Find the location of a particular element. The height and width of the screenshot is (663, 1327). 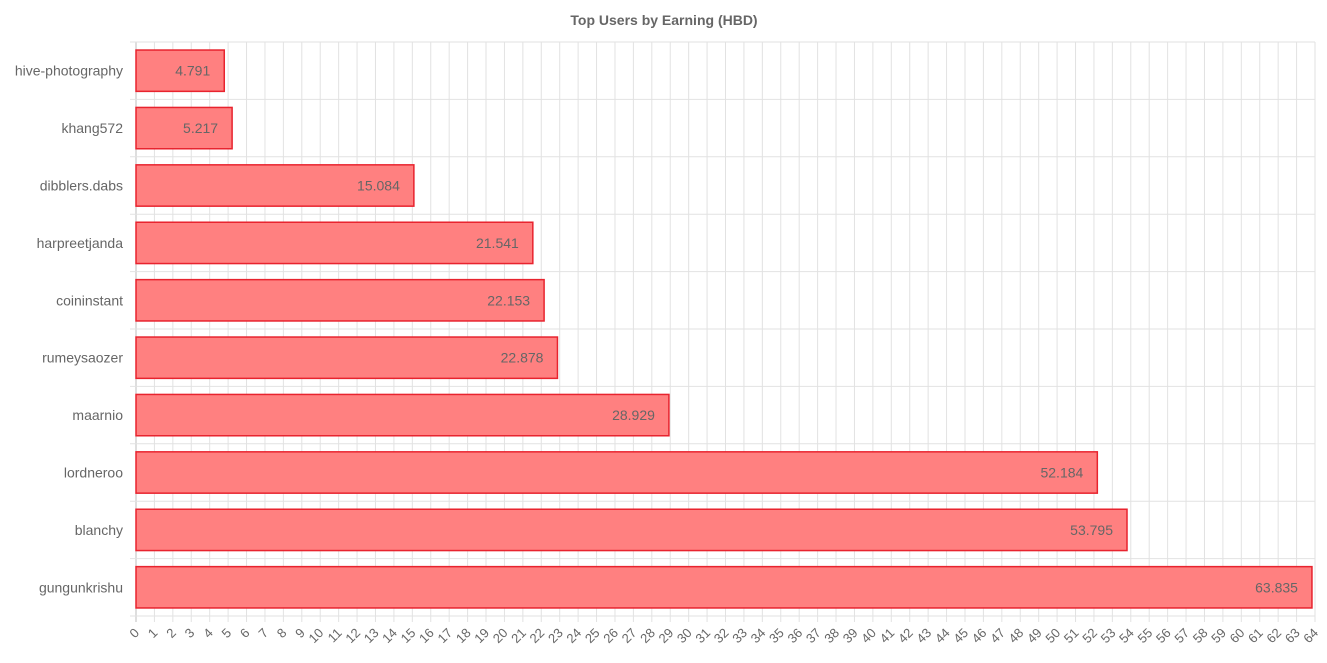

category-label: khang572 is located at coordinates (92, 128).